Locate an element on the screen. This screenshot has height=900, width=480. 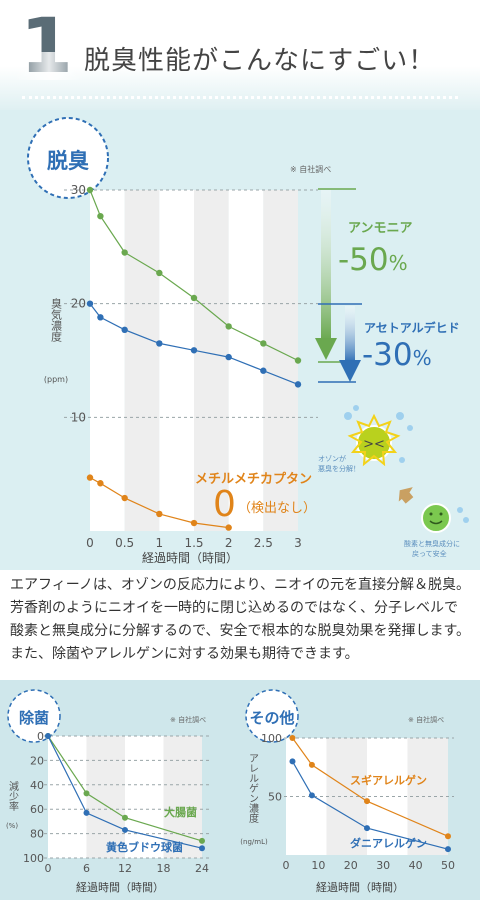
sterilize-xlabel: 経過時間（時間） is located at coordinates (120, 887).